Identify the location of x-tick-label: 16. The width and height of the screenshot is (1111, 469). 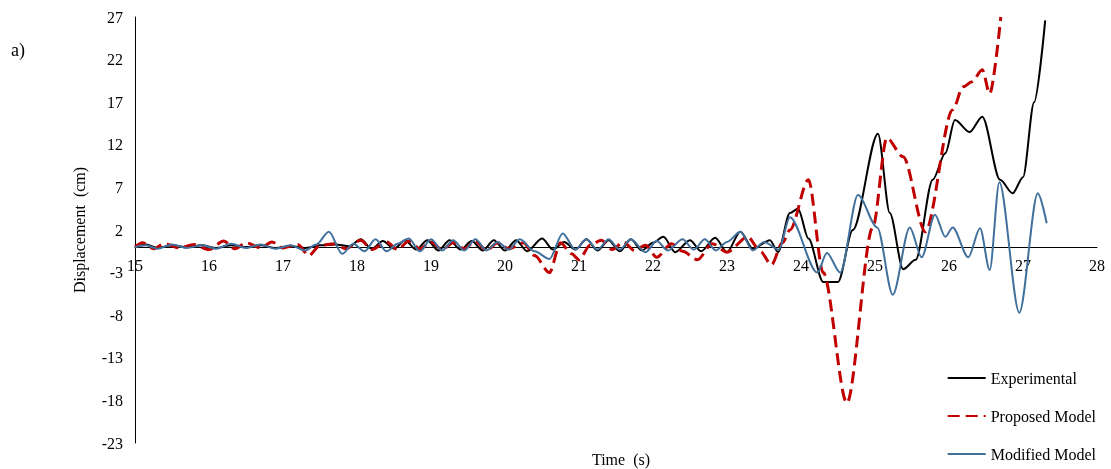
(209, 265).